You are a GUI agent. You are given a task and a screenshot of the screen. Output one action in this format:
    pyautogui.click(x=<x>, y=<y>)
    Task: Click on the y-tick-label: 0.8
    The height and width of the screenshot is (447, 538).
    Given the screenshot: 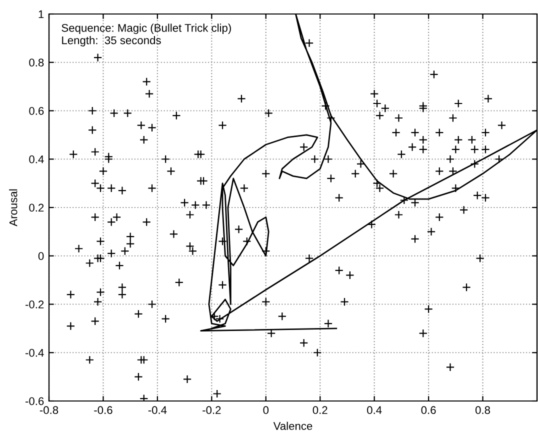 What is the action you would take?
    pyautogui.click(x=36, y=62)
    